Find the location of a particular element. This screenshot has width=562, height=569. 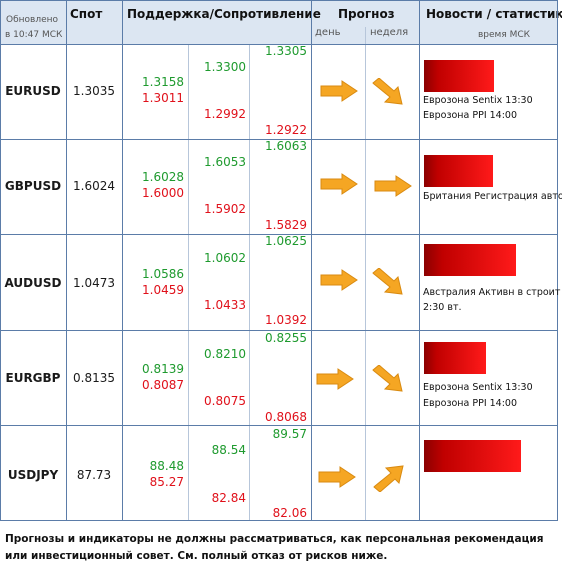

header-row is located at coordinates (279, 22).